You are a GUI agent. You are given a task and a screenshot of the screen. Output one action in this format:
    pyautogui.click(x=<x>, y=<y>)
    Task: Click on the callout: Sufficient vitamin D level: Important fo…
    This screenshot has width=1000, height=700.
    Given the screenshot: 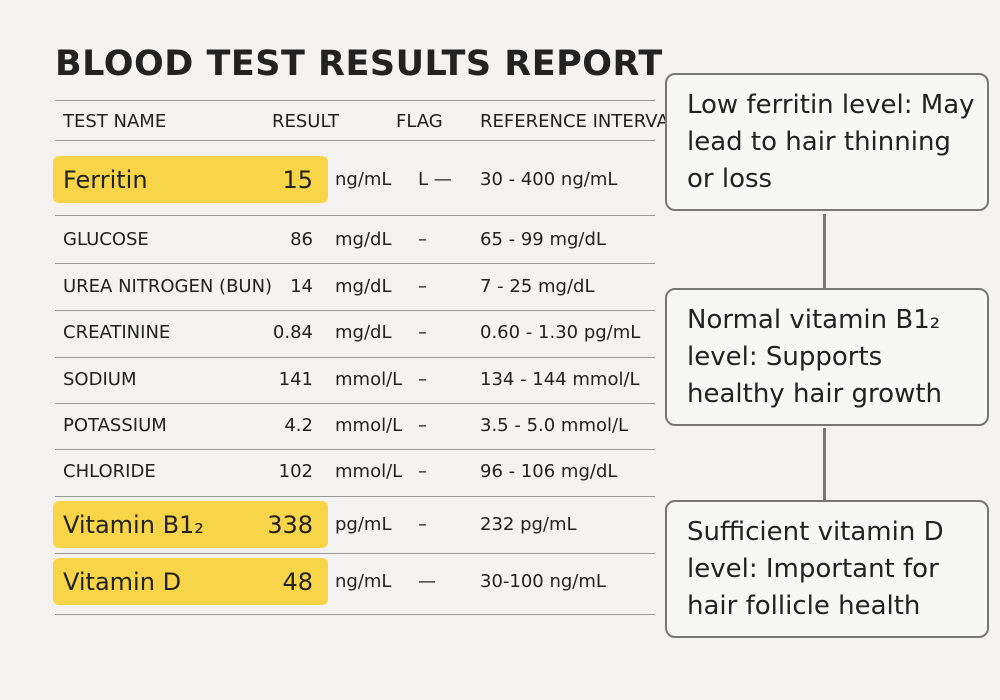 What is the action you would take?
    pyautogui.click(x=827, y=569)
    